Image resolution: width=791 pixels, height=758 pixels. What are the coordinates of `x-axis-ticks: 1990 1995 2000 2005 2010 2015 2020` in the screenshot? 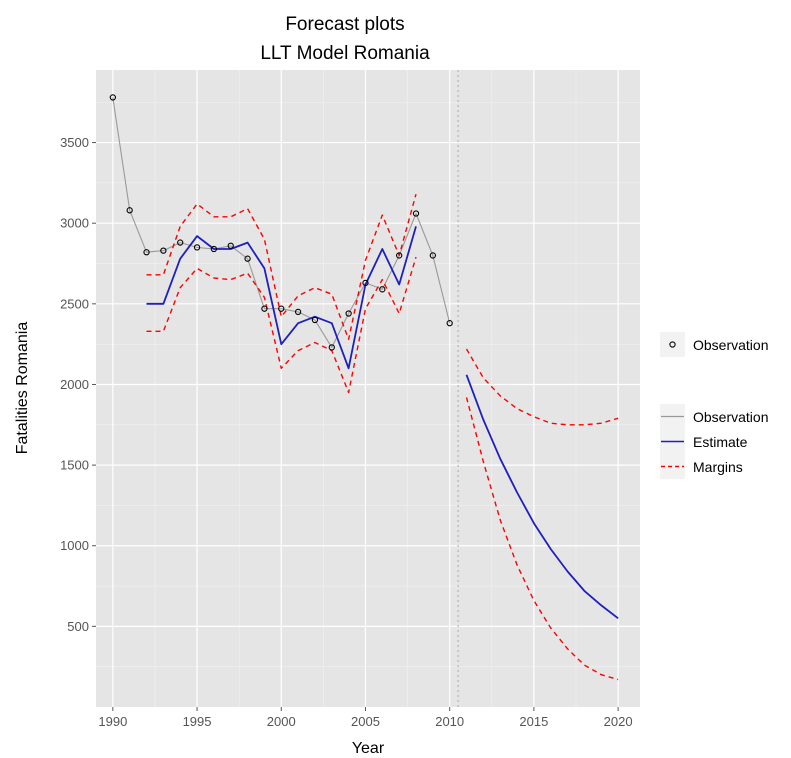 It's located at (365, 718).